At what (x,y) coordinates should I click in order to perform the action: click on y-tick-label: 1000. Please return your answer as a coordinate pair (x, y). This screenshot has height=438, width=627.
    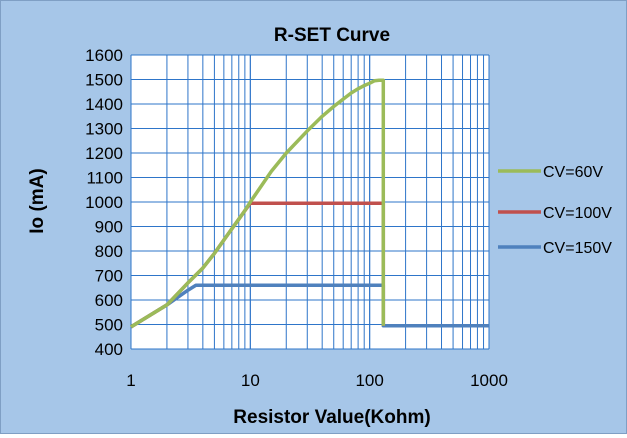
    Looking at the image, I should click on (104, 202).